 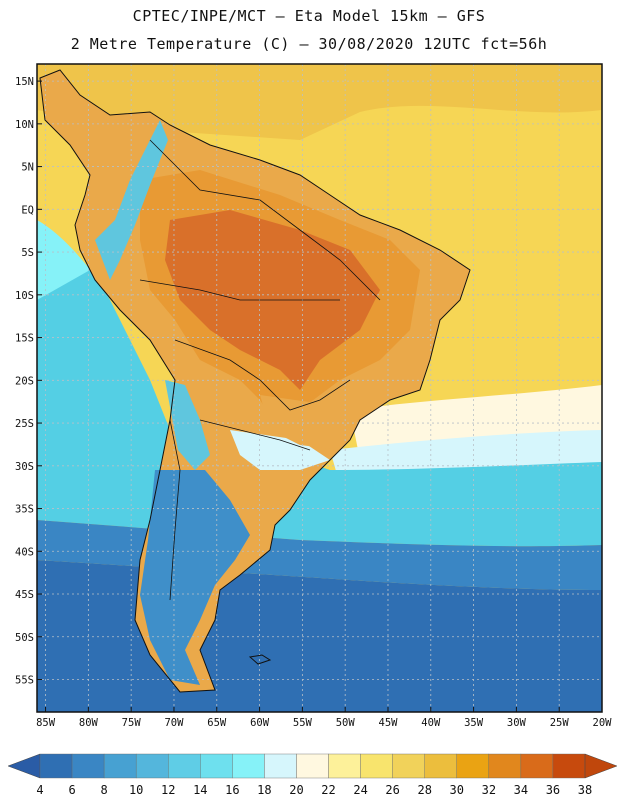 What do you see at coordinates (24, 82) in the screenshot?
I see `lat-label: 15N` at bounding box center [24, 82].